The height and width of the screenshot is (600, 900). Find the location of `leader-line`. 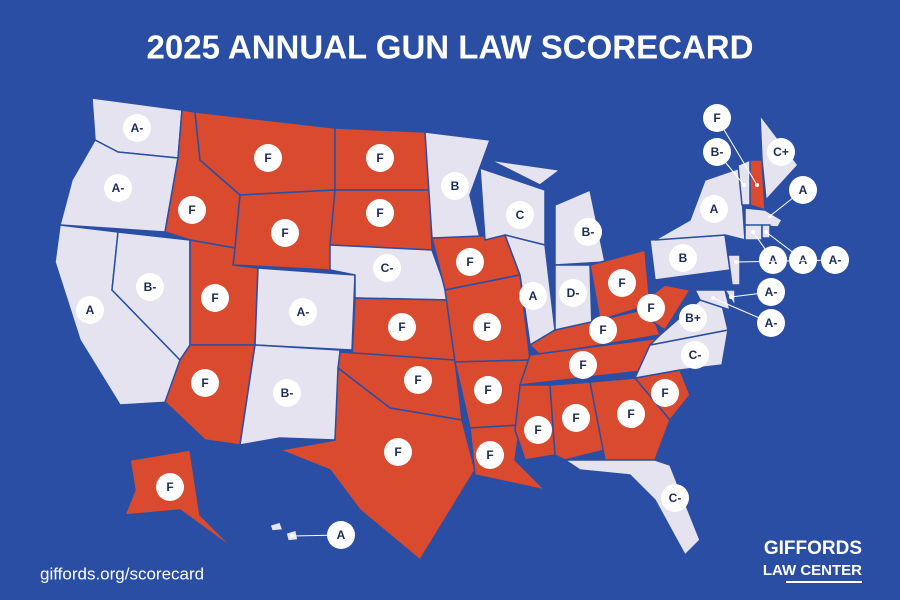

leader-line is located at coordinates (785, 261).